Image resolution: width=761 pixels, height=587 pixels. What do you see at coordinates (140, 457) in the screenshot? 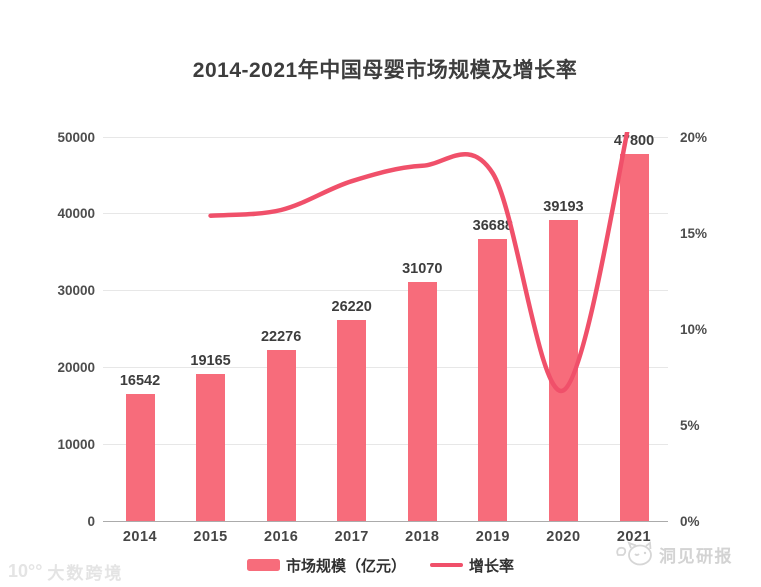
I see `bar-2014` at bounding box center [140, 457].